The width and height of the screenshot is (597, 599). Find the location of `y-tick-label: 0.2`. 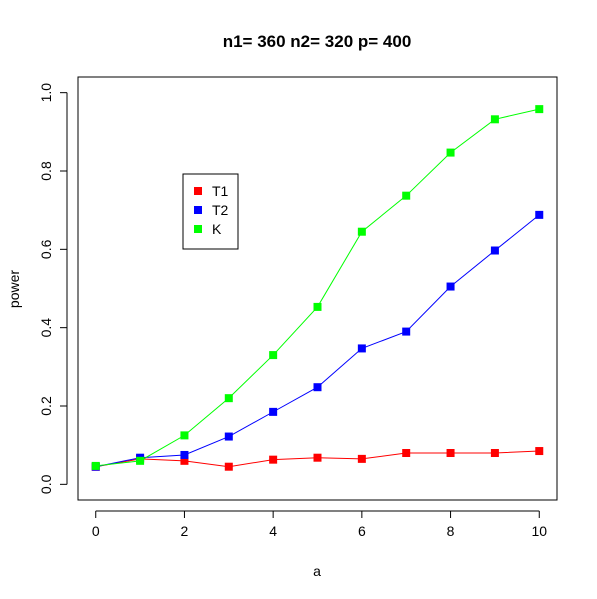

y-tick-label: 0.2 is located at coordinates (46, 406).